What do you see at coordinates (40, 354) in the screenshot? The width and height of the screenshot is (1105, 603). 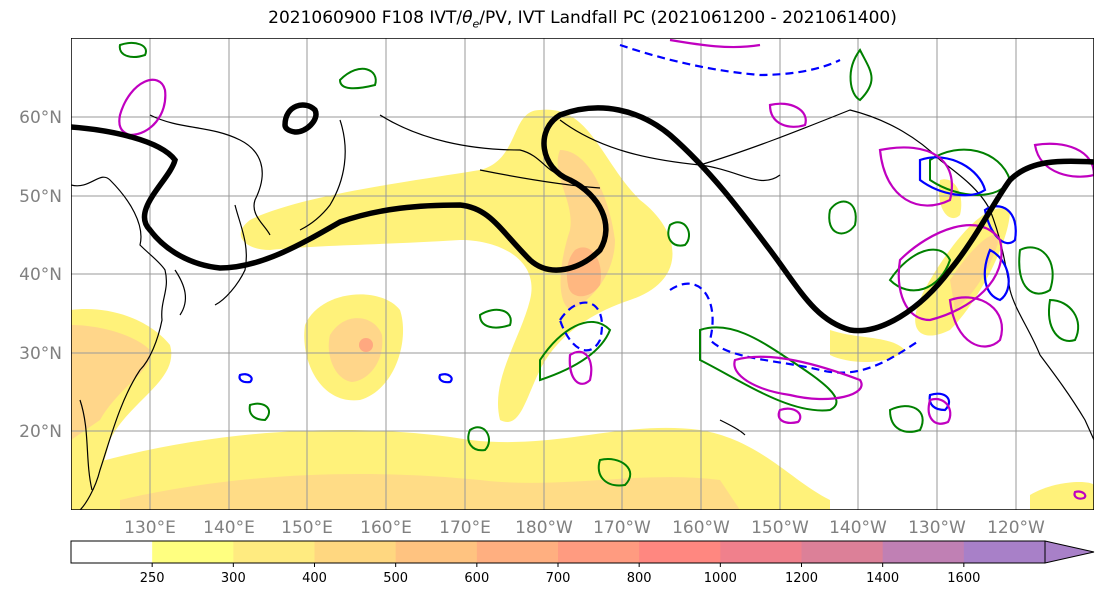 I see `lat-label-30n: 30°N` at bounding box center [40, 354].